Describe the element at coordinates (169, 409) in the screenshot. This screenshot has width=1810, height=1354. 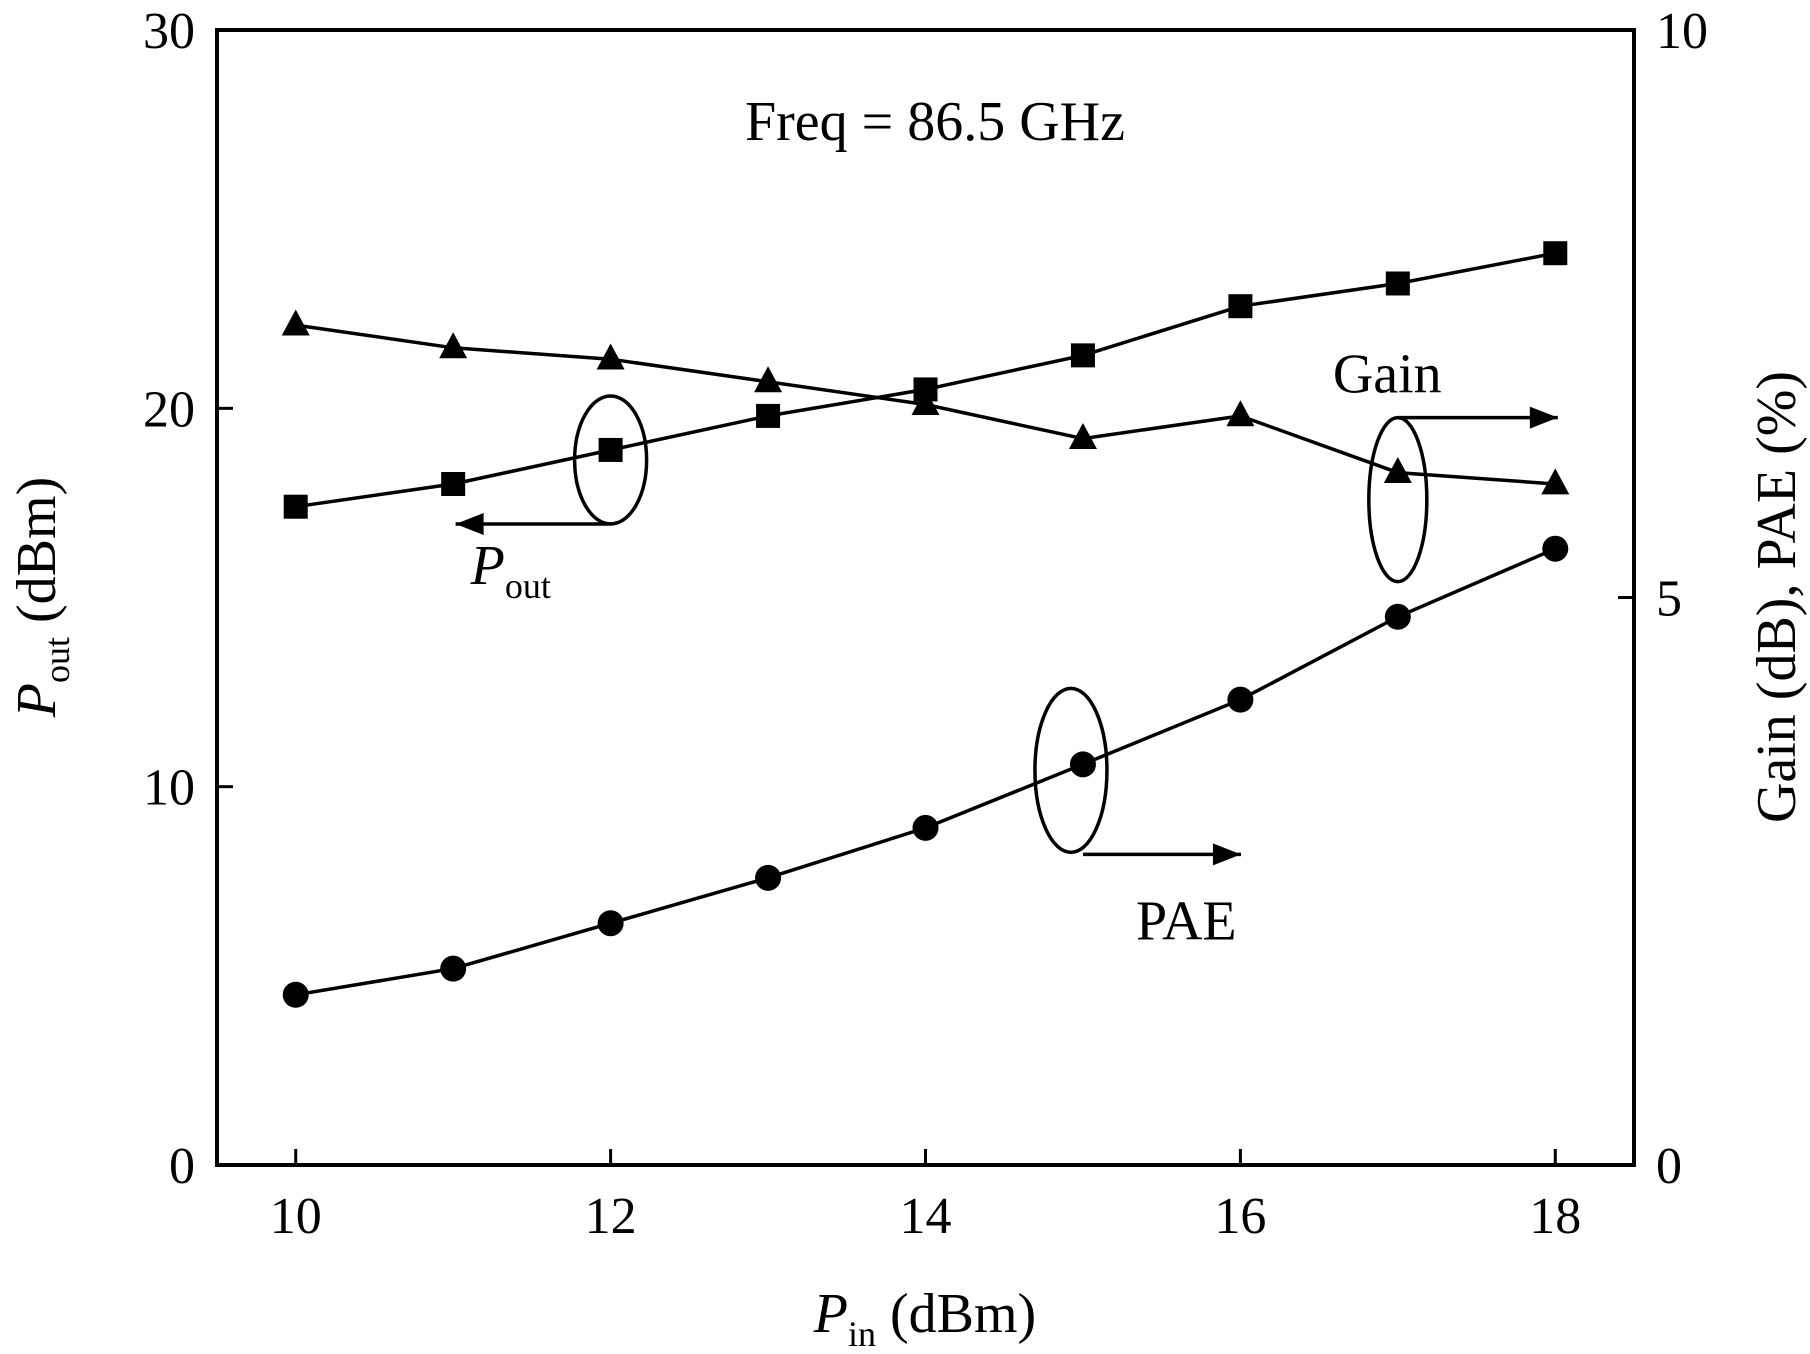
I see `y-left-tick-label: 20` at that location.